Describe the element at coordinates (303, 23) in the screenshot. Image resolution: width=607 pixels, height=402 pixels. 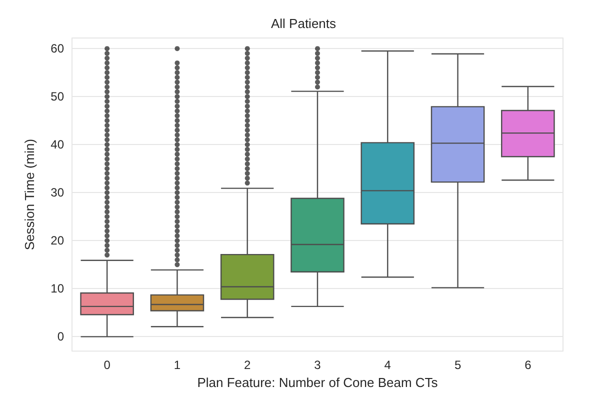
I see `chart-title: All Patients` at that location.